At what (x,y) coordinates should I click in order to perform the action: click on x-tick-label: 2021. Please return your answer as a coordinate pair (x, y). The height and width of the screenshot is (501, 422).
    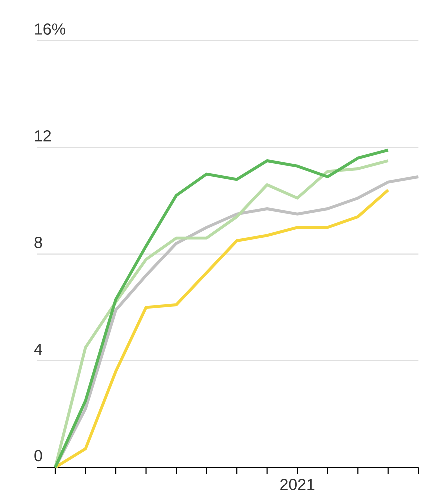
    Looking at the image, I should click on (297, 484).